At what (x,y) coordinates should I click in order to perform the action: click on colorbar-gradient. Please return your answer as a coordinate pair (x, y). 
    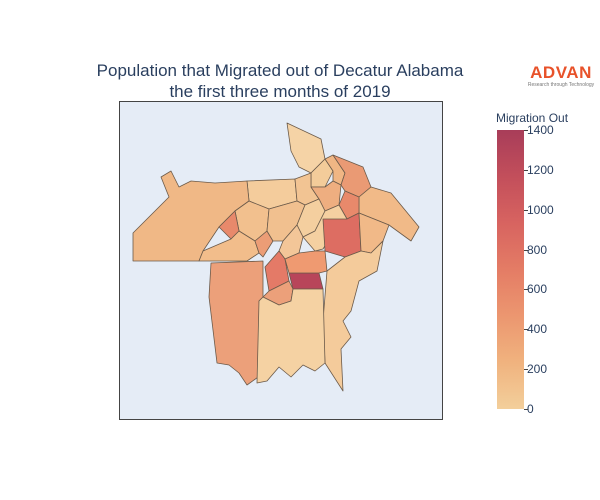
    Looking at the image, I should click on (510, 269).